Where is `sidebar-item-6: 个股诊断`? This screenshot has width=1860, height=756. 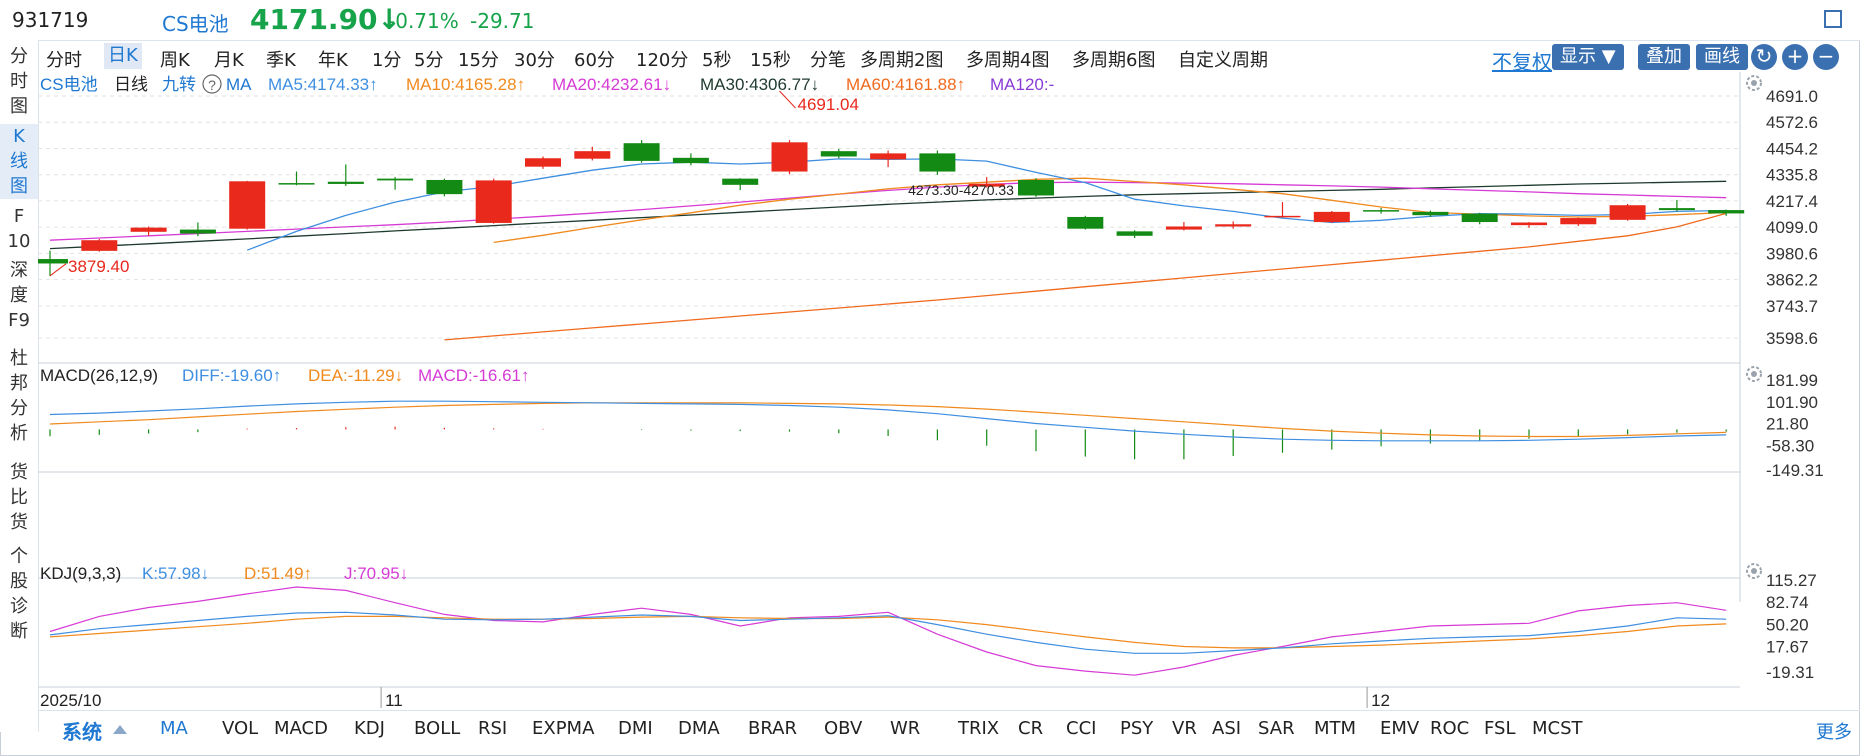
sidebar-item-6: 个股诊断 is located at coordinates (19, 594).